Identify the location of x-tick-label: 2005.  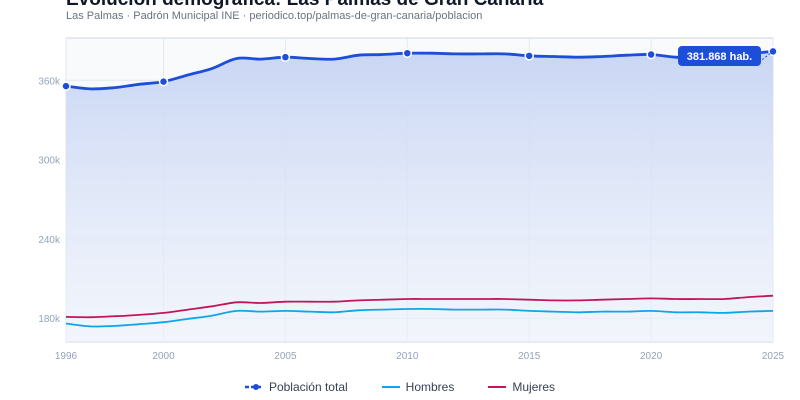
(285, 356).